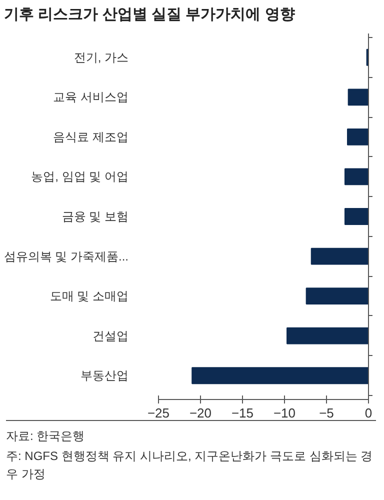 The image size is (384, 500). Describe the element at coordinates (89, 296) in the screenshot. I see `y-tick-label: 도매 및 소매업` at that location.